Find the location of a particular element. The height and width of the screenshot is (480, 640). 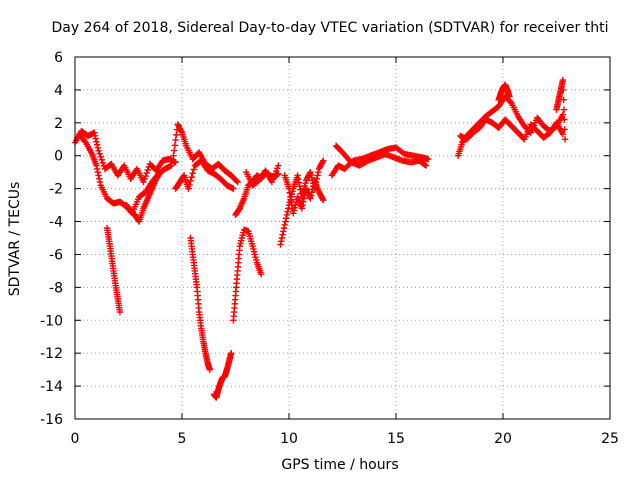

y-tick-label: -16 is located at coordinates (51, 420).